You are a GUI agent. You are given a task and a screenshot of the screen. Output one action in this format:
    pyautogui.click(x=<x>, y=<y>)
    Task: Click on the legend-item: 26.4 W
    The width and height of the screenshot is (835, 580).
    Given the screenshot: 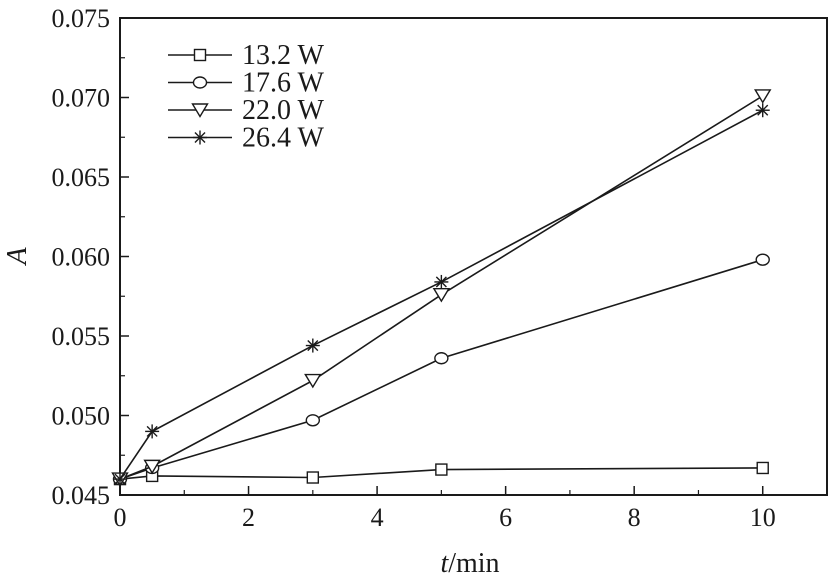 What is the action you would take?
    pyautogui.click(x=246, y=138)
    